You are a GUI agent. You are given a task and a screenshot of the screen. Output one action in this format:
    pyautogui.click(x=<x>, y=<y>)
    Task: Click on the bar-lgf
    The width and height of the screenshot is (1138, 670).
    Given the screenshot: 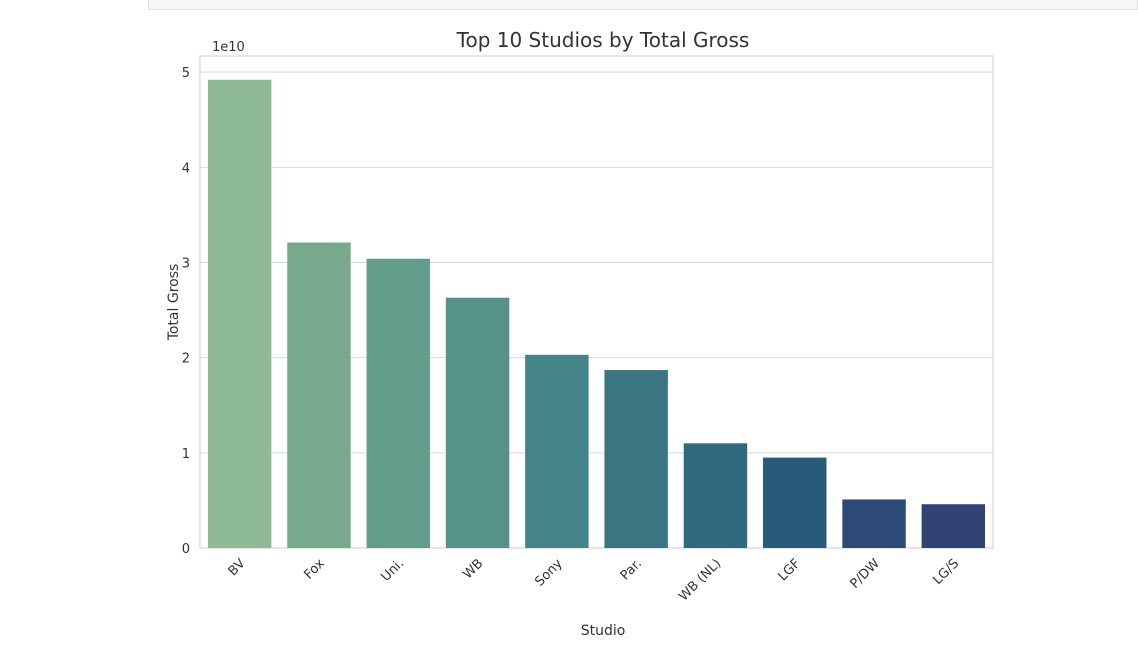 What is the action you would take?
    pyautogui.click(x=795, y=502)
    